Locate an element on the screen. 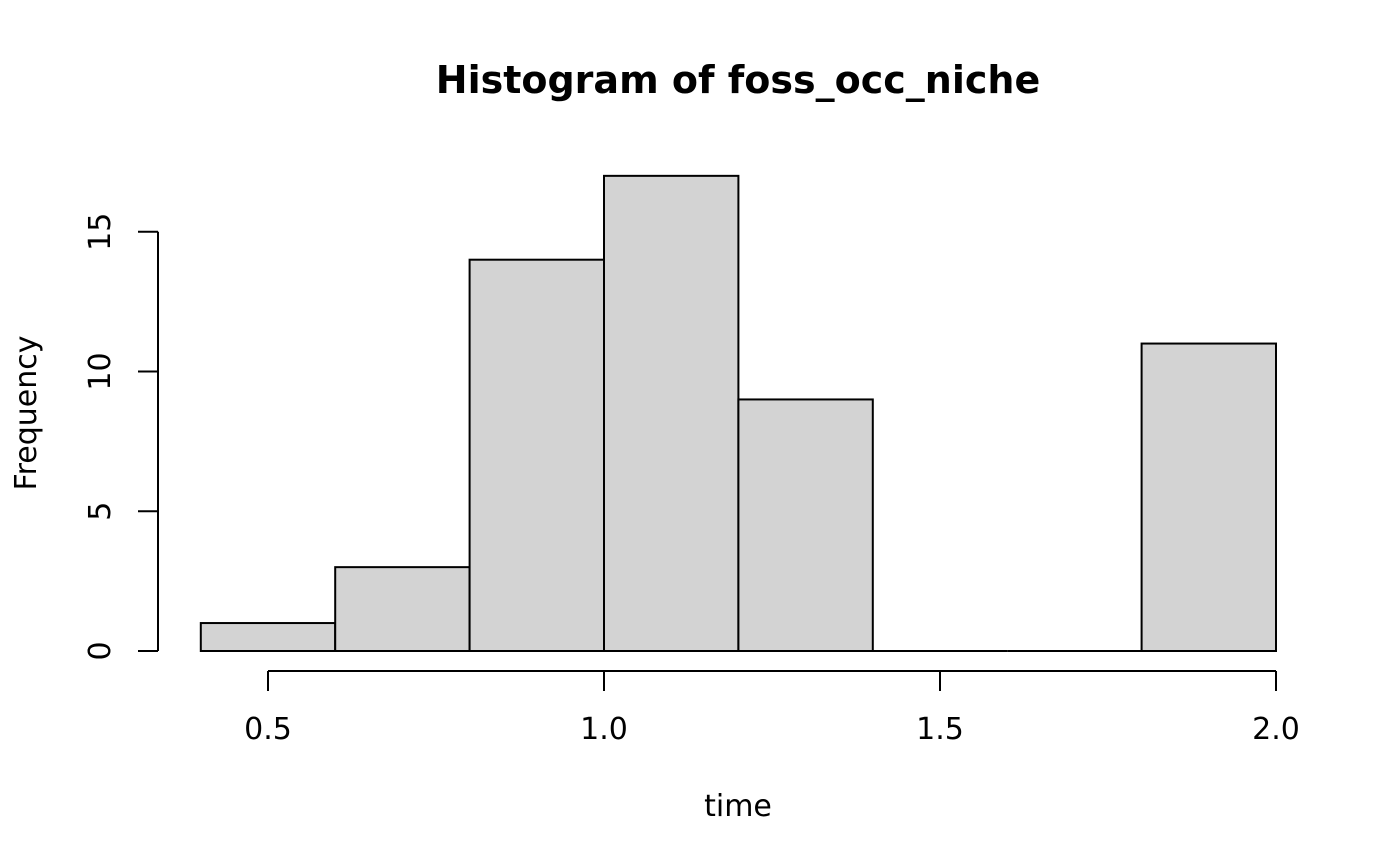 The width and height of the screenshot is (1400, 866). x-axis: 0.5 1.0 1.5 2.0 is located at coordinates (772, 708).